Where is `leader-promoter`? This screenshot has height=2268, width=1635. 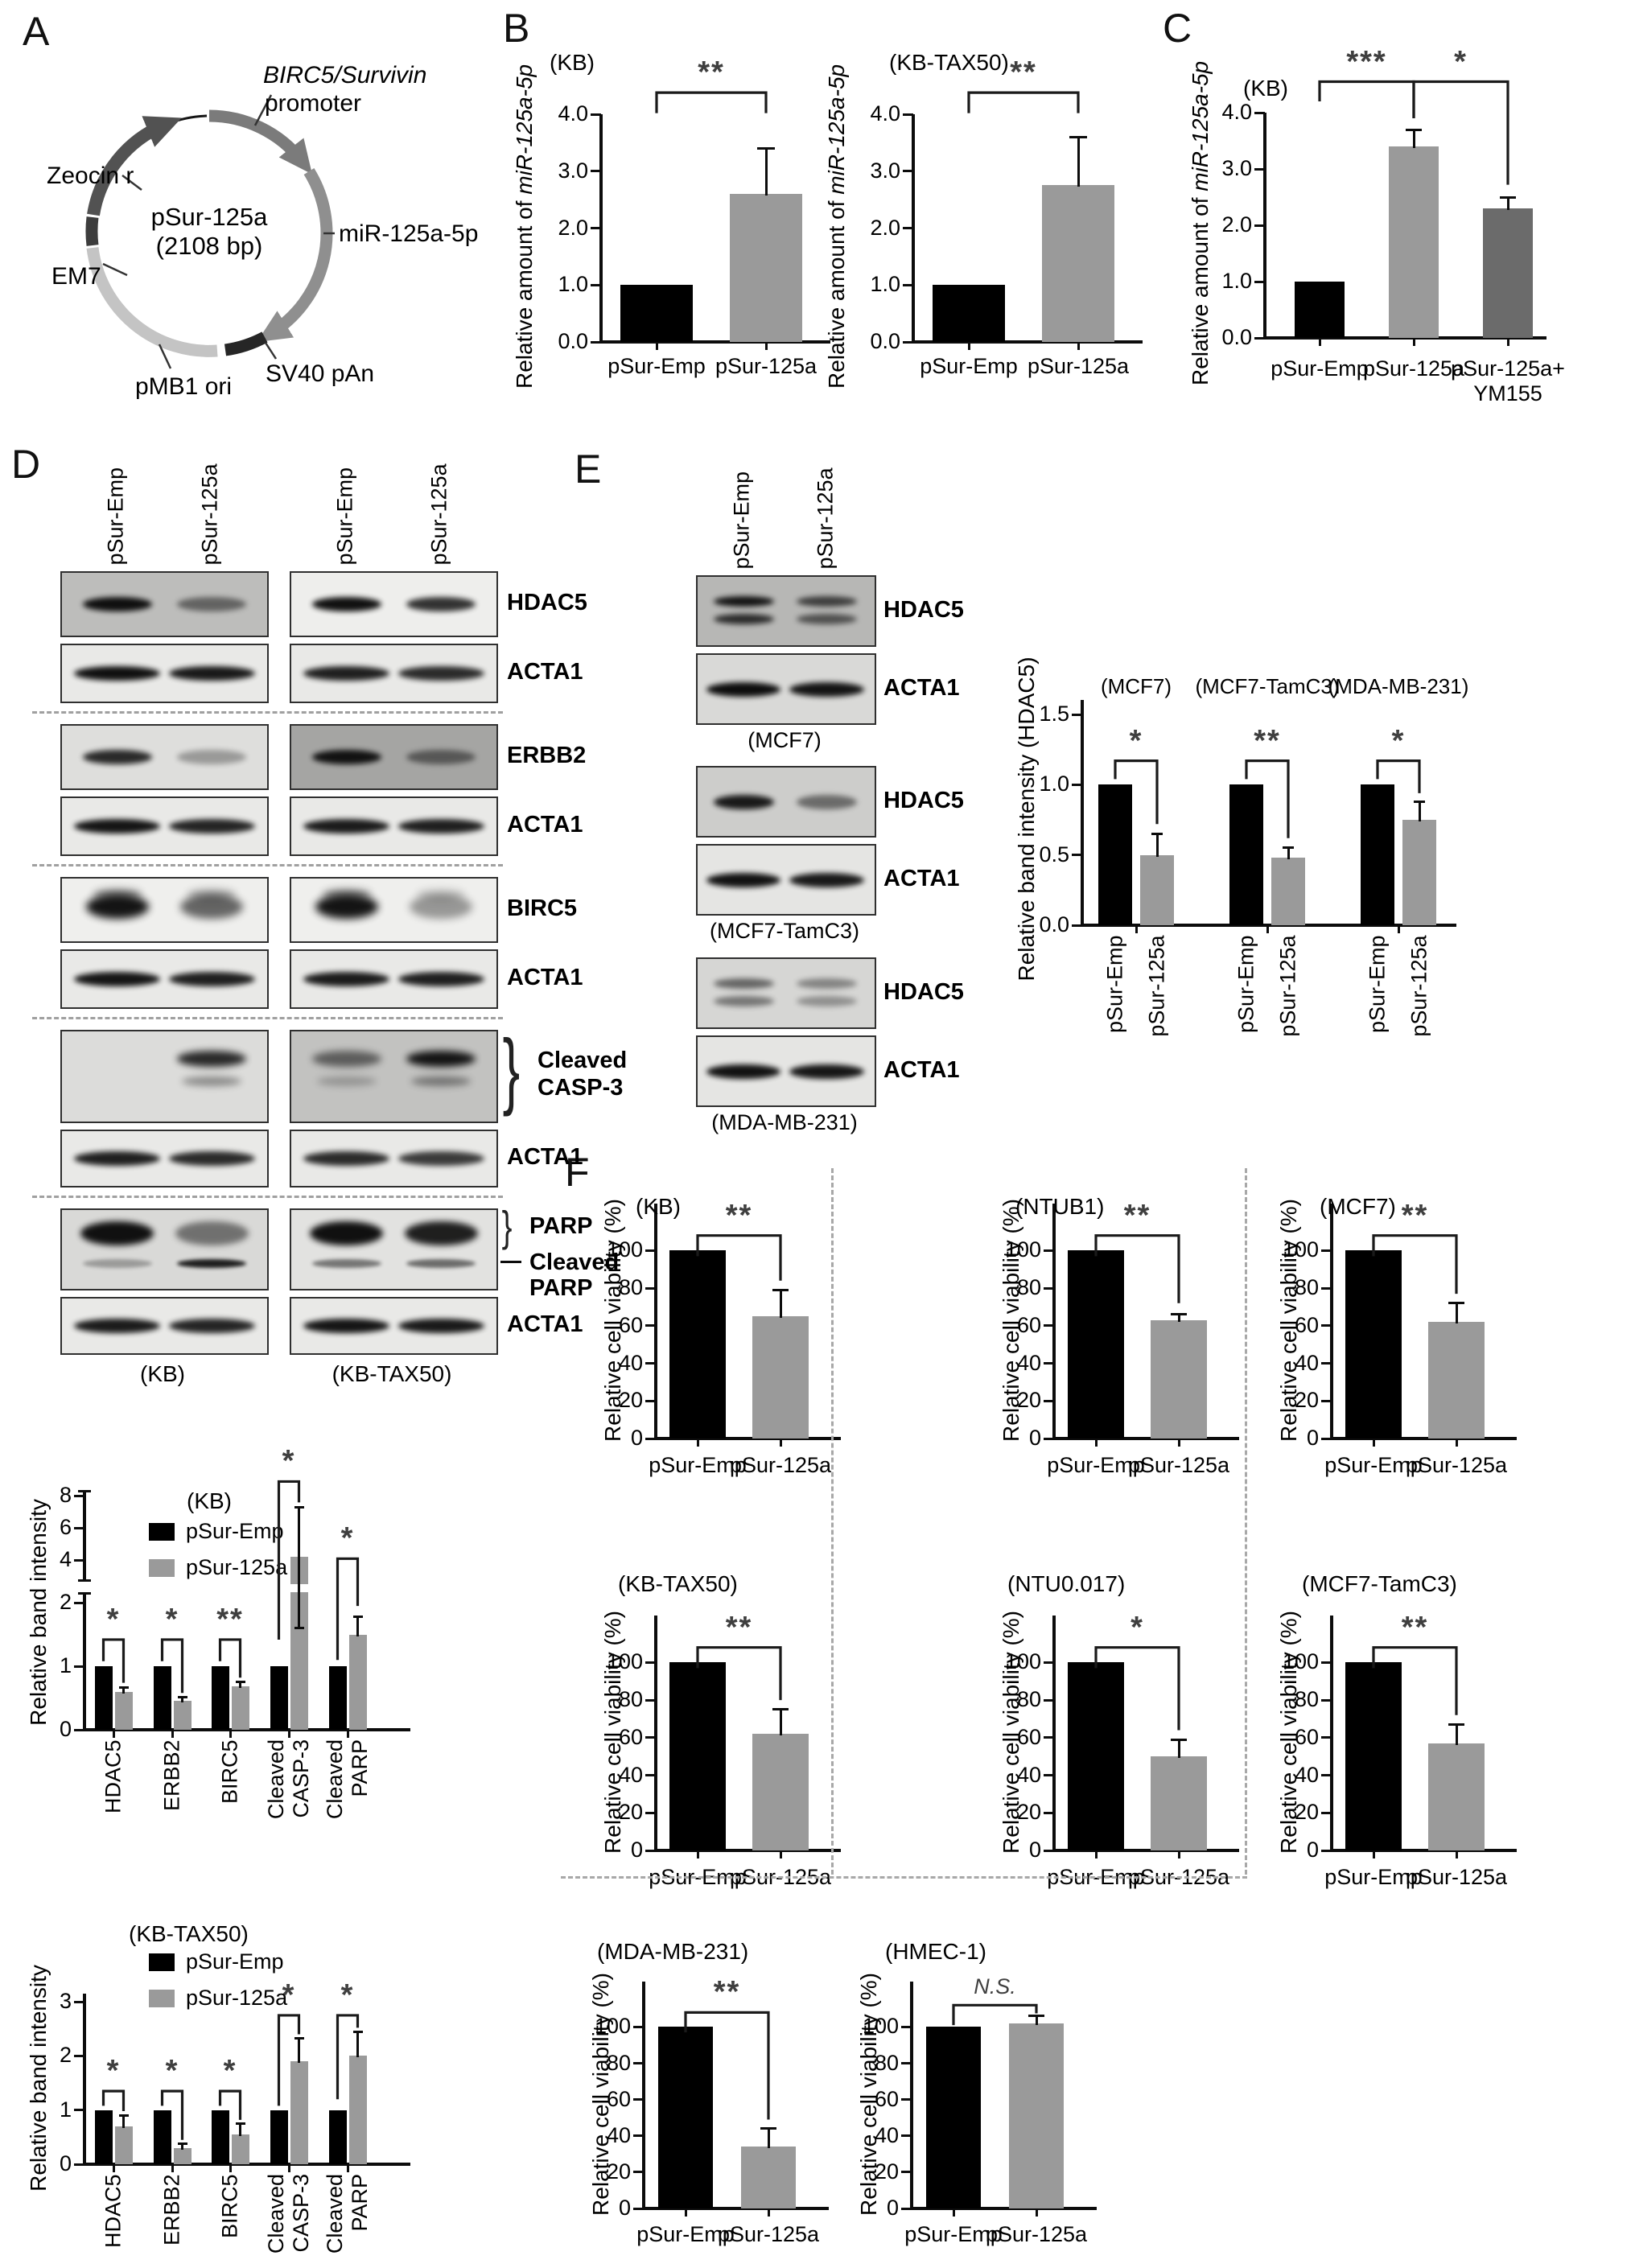
leader-promoter is located at coordinates (263, 110).